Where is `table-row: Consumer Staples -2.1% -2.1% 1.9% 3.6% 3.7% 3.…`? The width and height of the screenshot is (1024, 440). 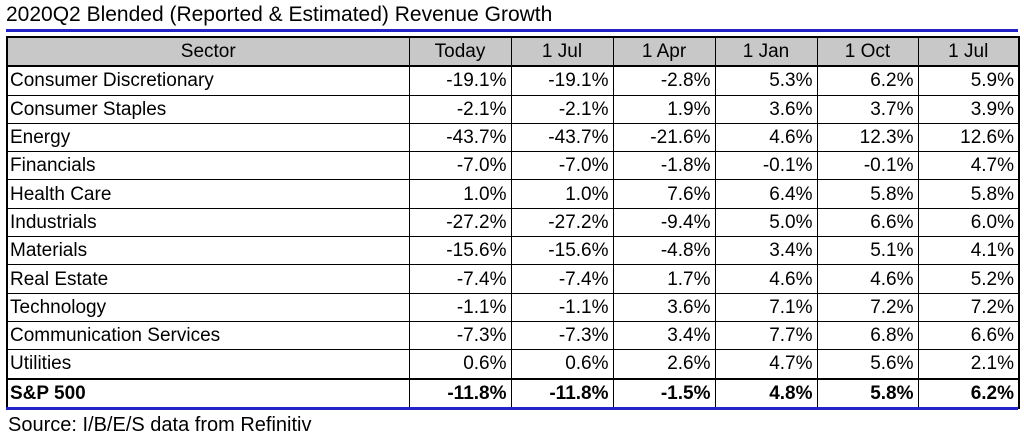 table-row: Consumer Staples -2.1% -2.1% 1.9% 3.6% 3.7% 3.… is located at coordinates (513, 109).